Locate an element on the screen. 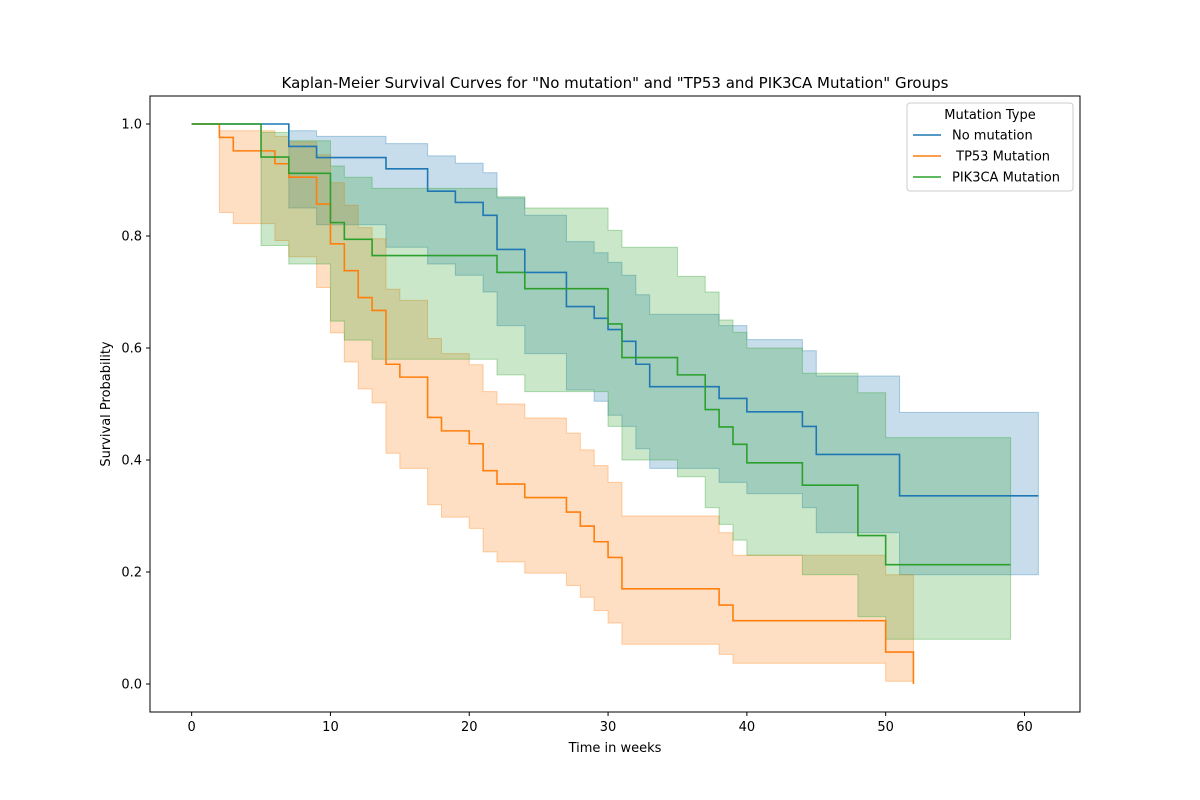  x-axis-label: Time in weeks is located at coordinates (615, 748).